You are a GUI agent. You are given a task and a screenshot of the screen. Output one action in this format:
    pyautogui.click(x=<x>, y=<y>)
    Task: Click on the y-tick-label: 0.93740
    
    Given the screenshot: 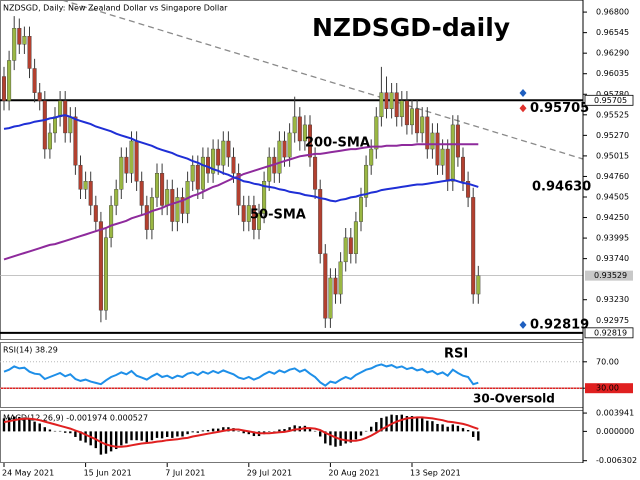 What is the action you would take?
    pyautogui.click(x=612, y=258)
    